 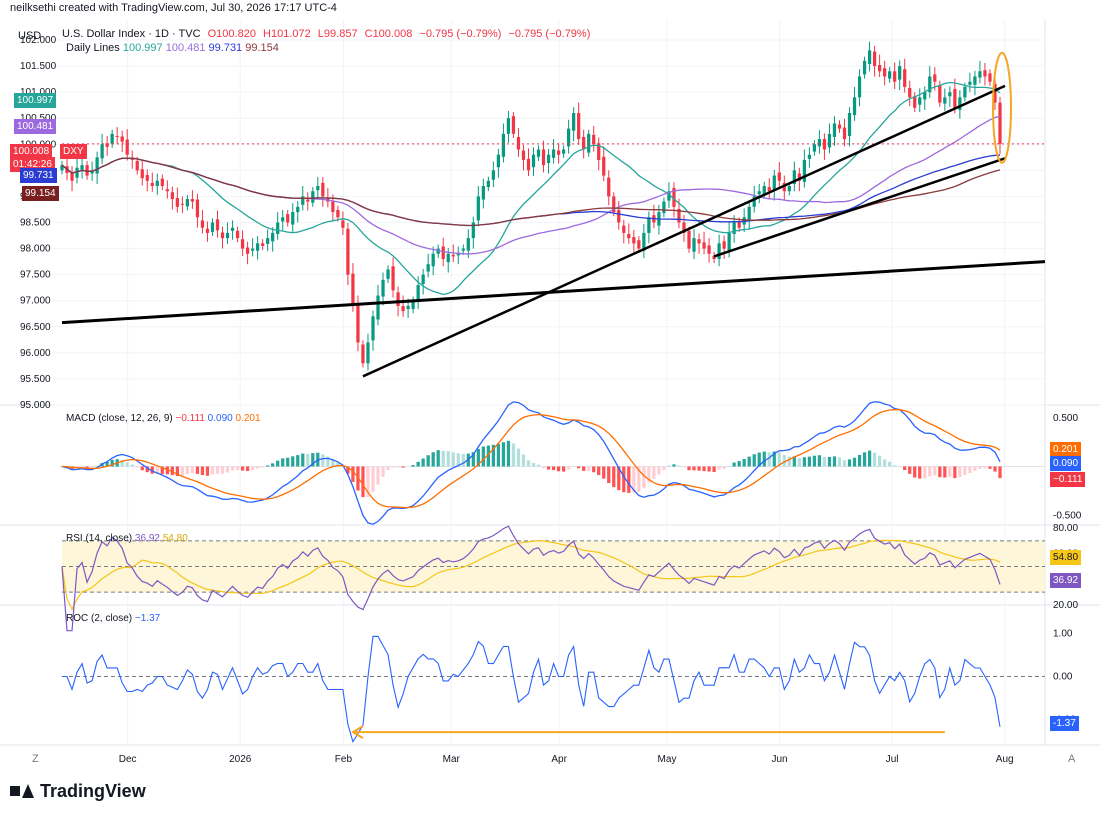 I want to click on price-axis-label: 102.000, so click(x=38, y=40).